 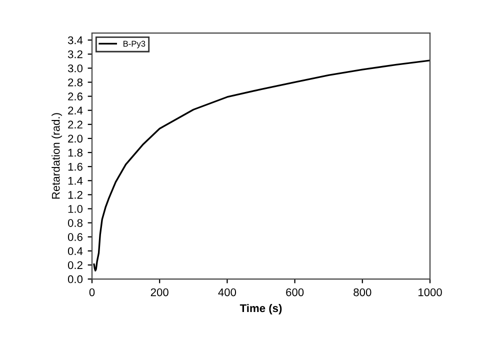 I want to click on legend-label: B-Py3, so click(x=135, y=44).